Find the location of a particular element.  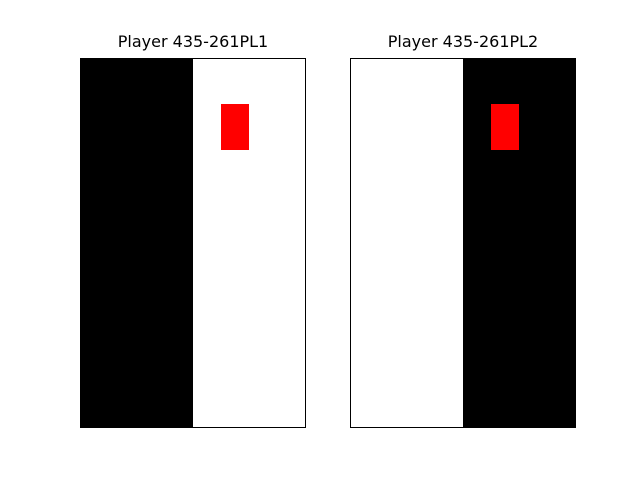

player-2-marker is located at coordinates (505, 127).